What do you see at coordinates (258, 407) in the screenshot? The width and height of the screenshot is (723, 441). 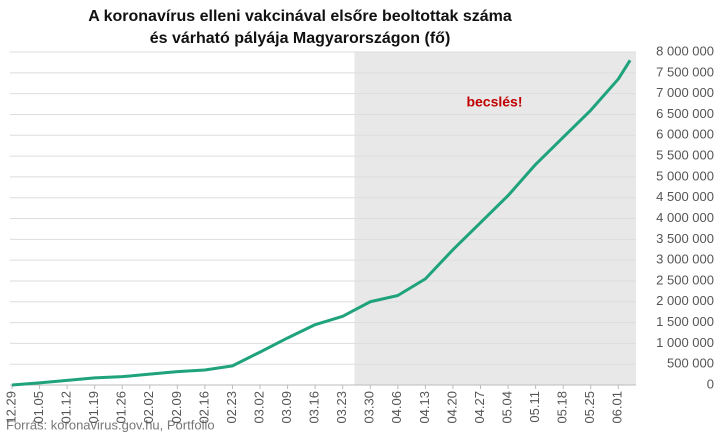 I see `x-tick-label: 03.02` at bounding box center [258, 407].